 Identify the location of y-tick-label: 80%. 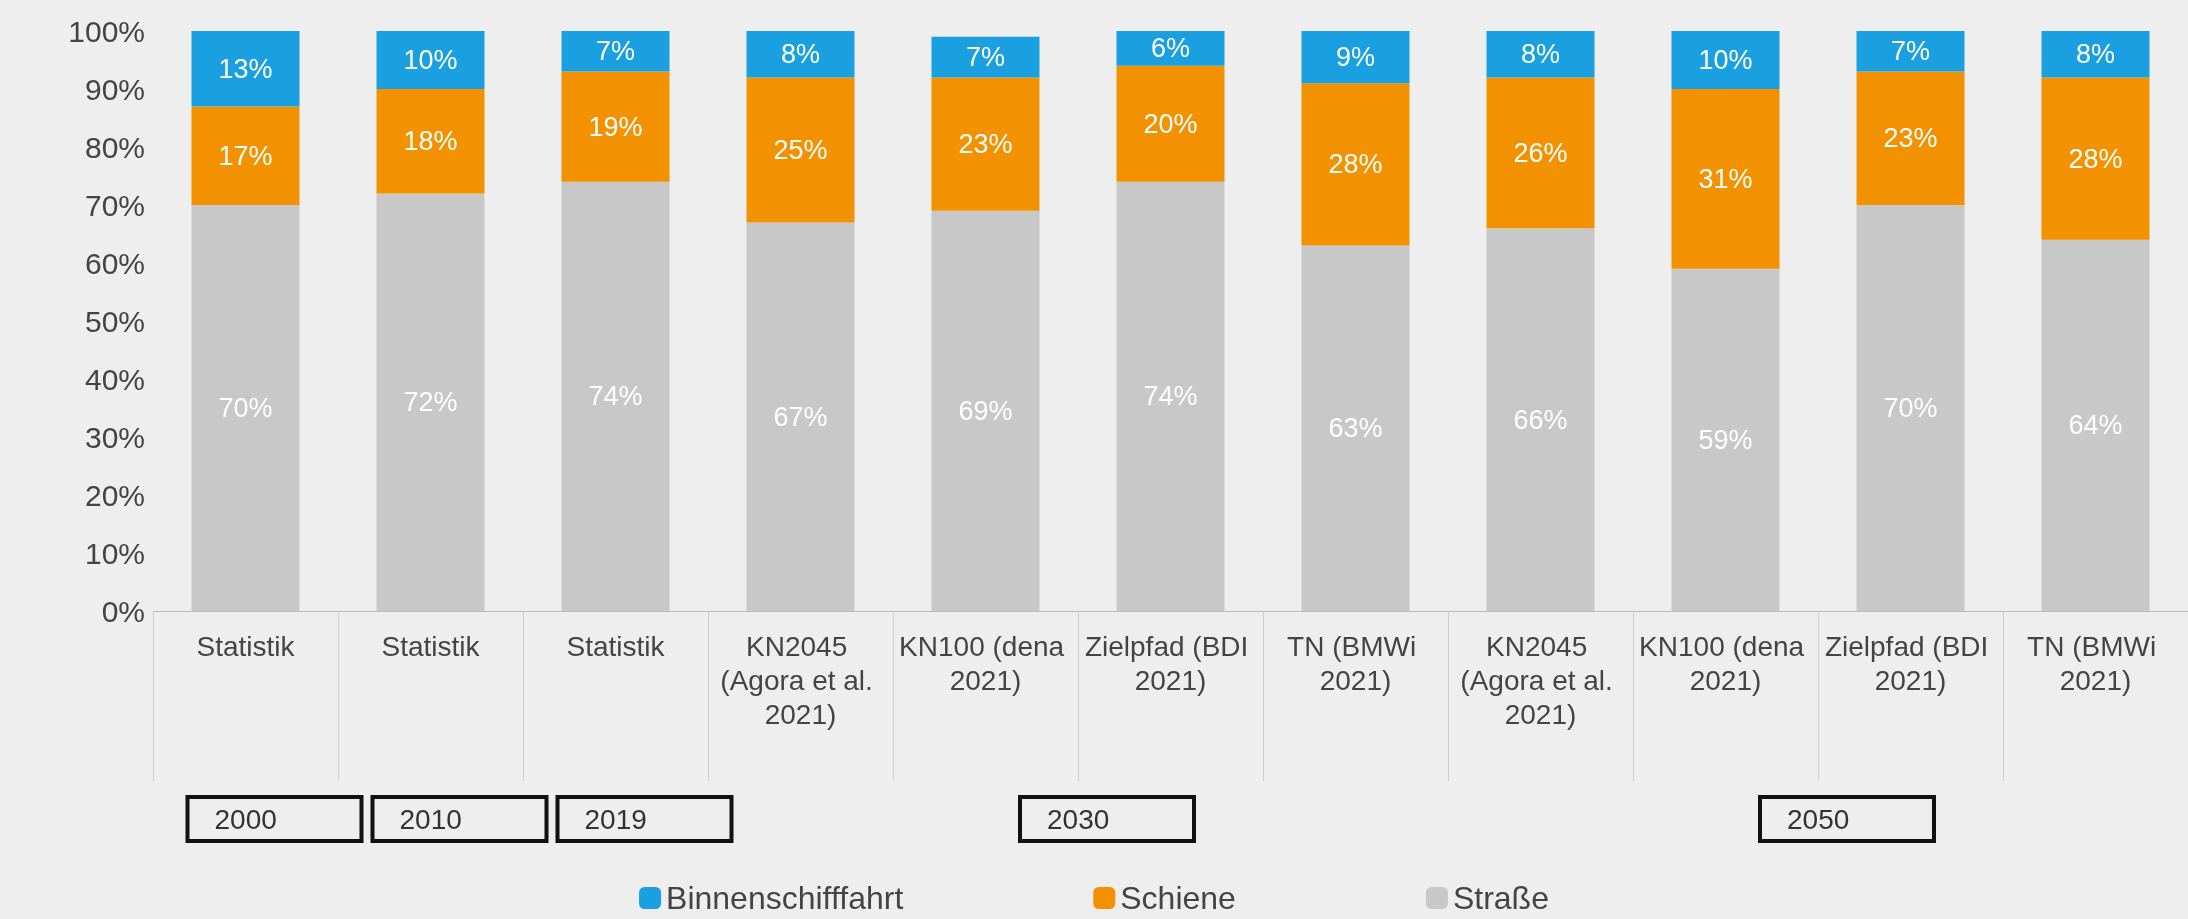
(114, 147).